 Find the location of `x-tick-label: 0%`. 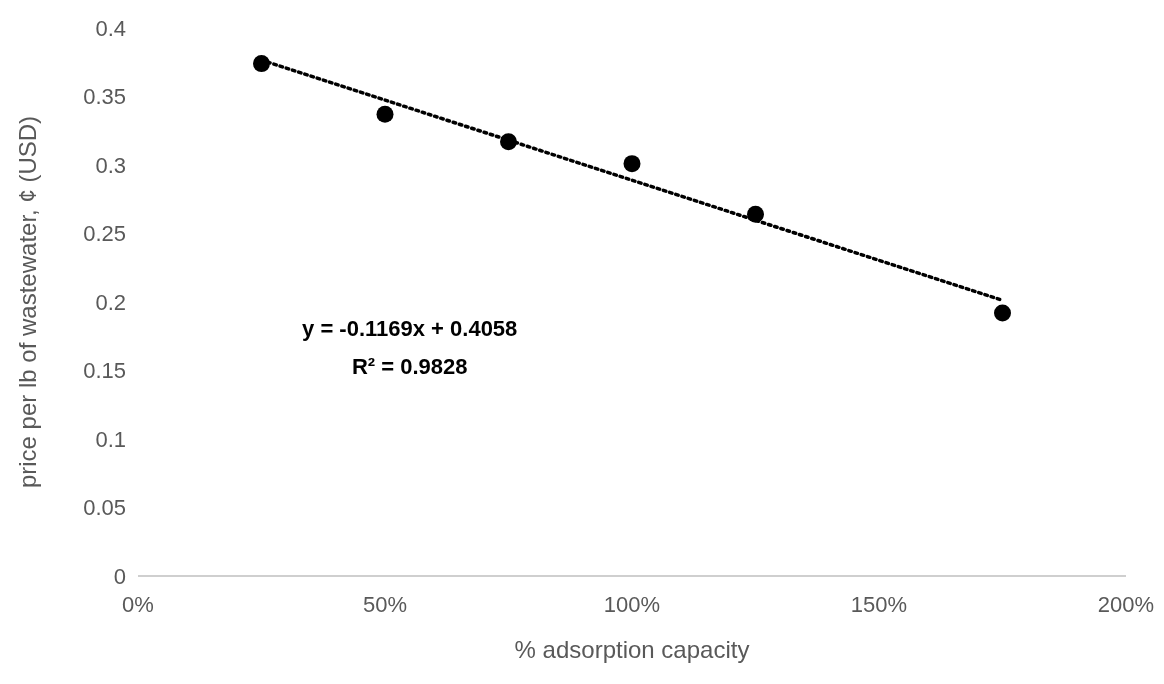

x-tick-label: 0% is located at coordinates (138, 604).